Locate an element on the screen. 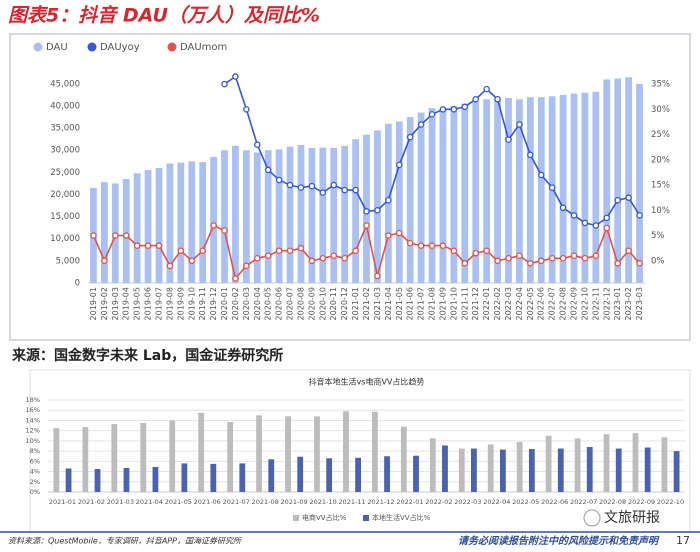 The height and width of the screenshot is (552, 700). x-tick-label: 2022-07 is located at coordinates (552, 303).